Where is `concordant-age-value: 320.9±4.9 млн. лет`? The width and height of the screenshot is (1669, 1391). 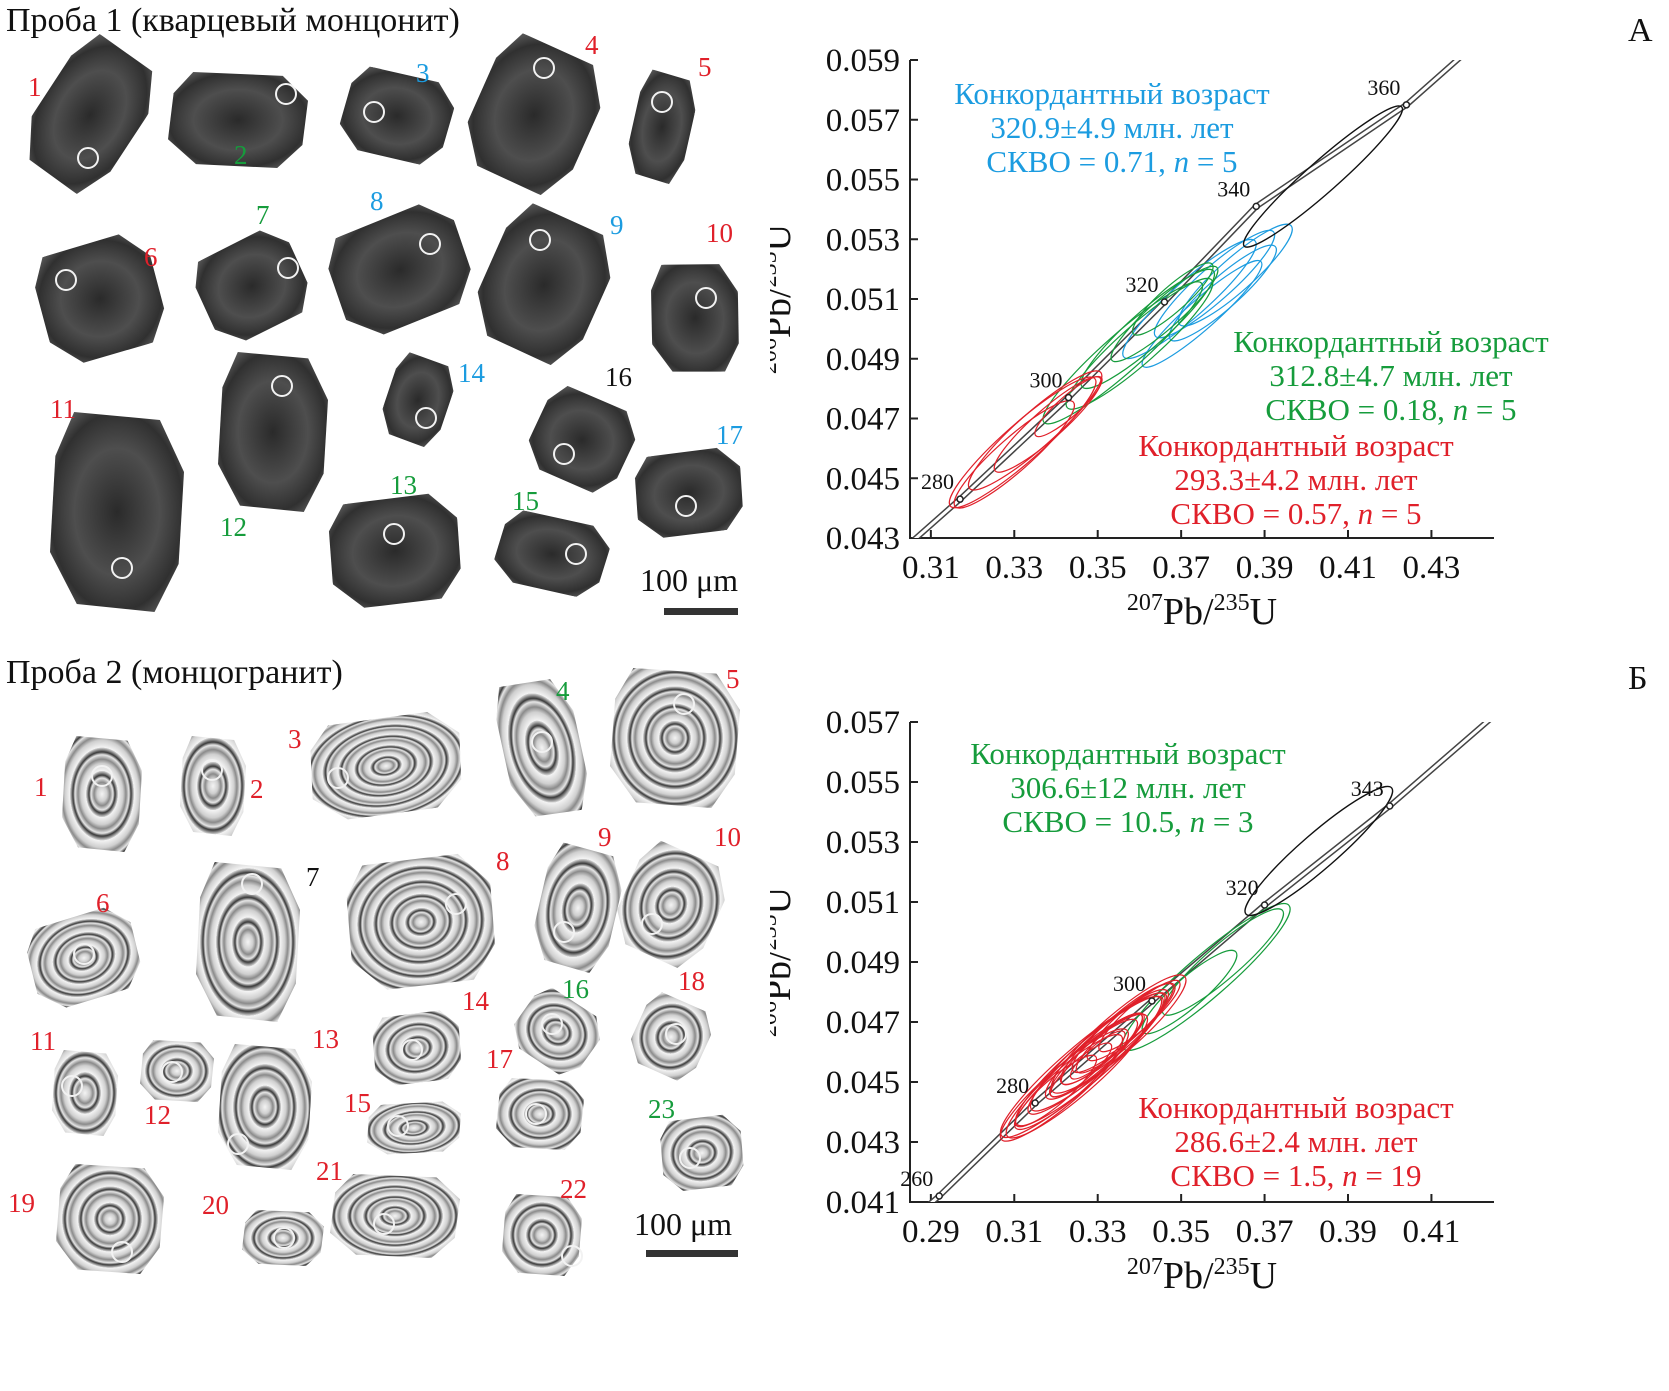 concordant-age-value: 320.9±4.9 млн. лет is located at coordinates (1112, 127).